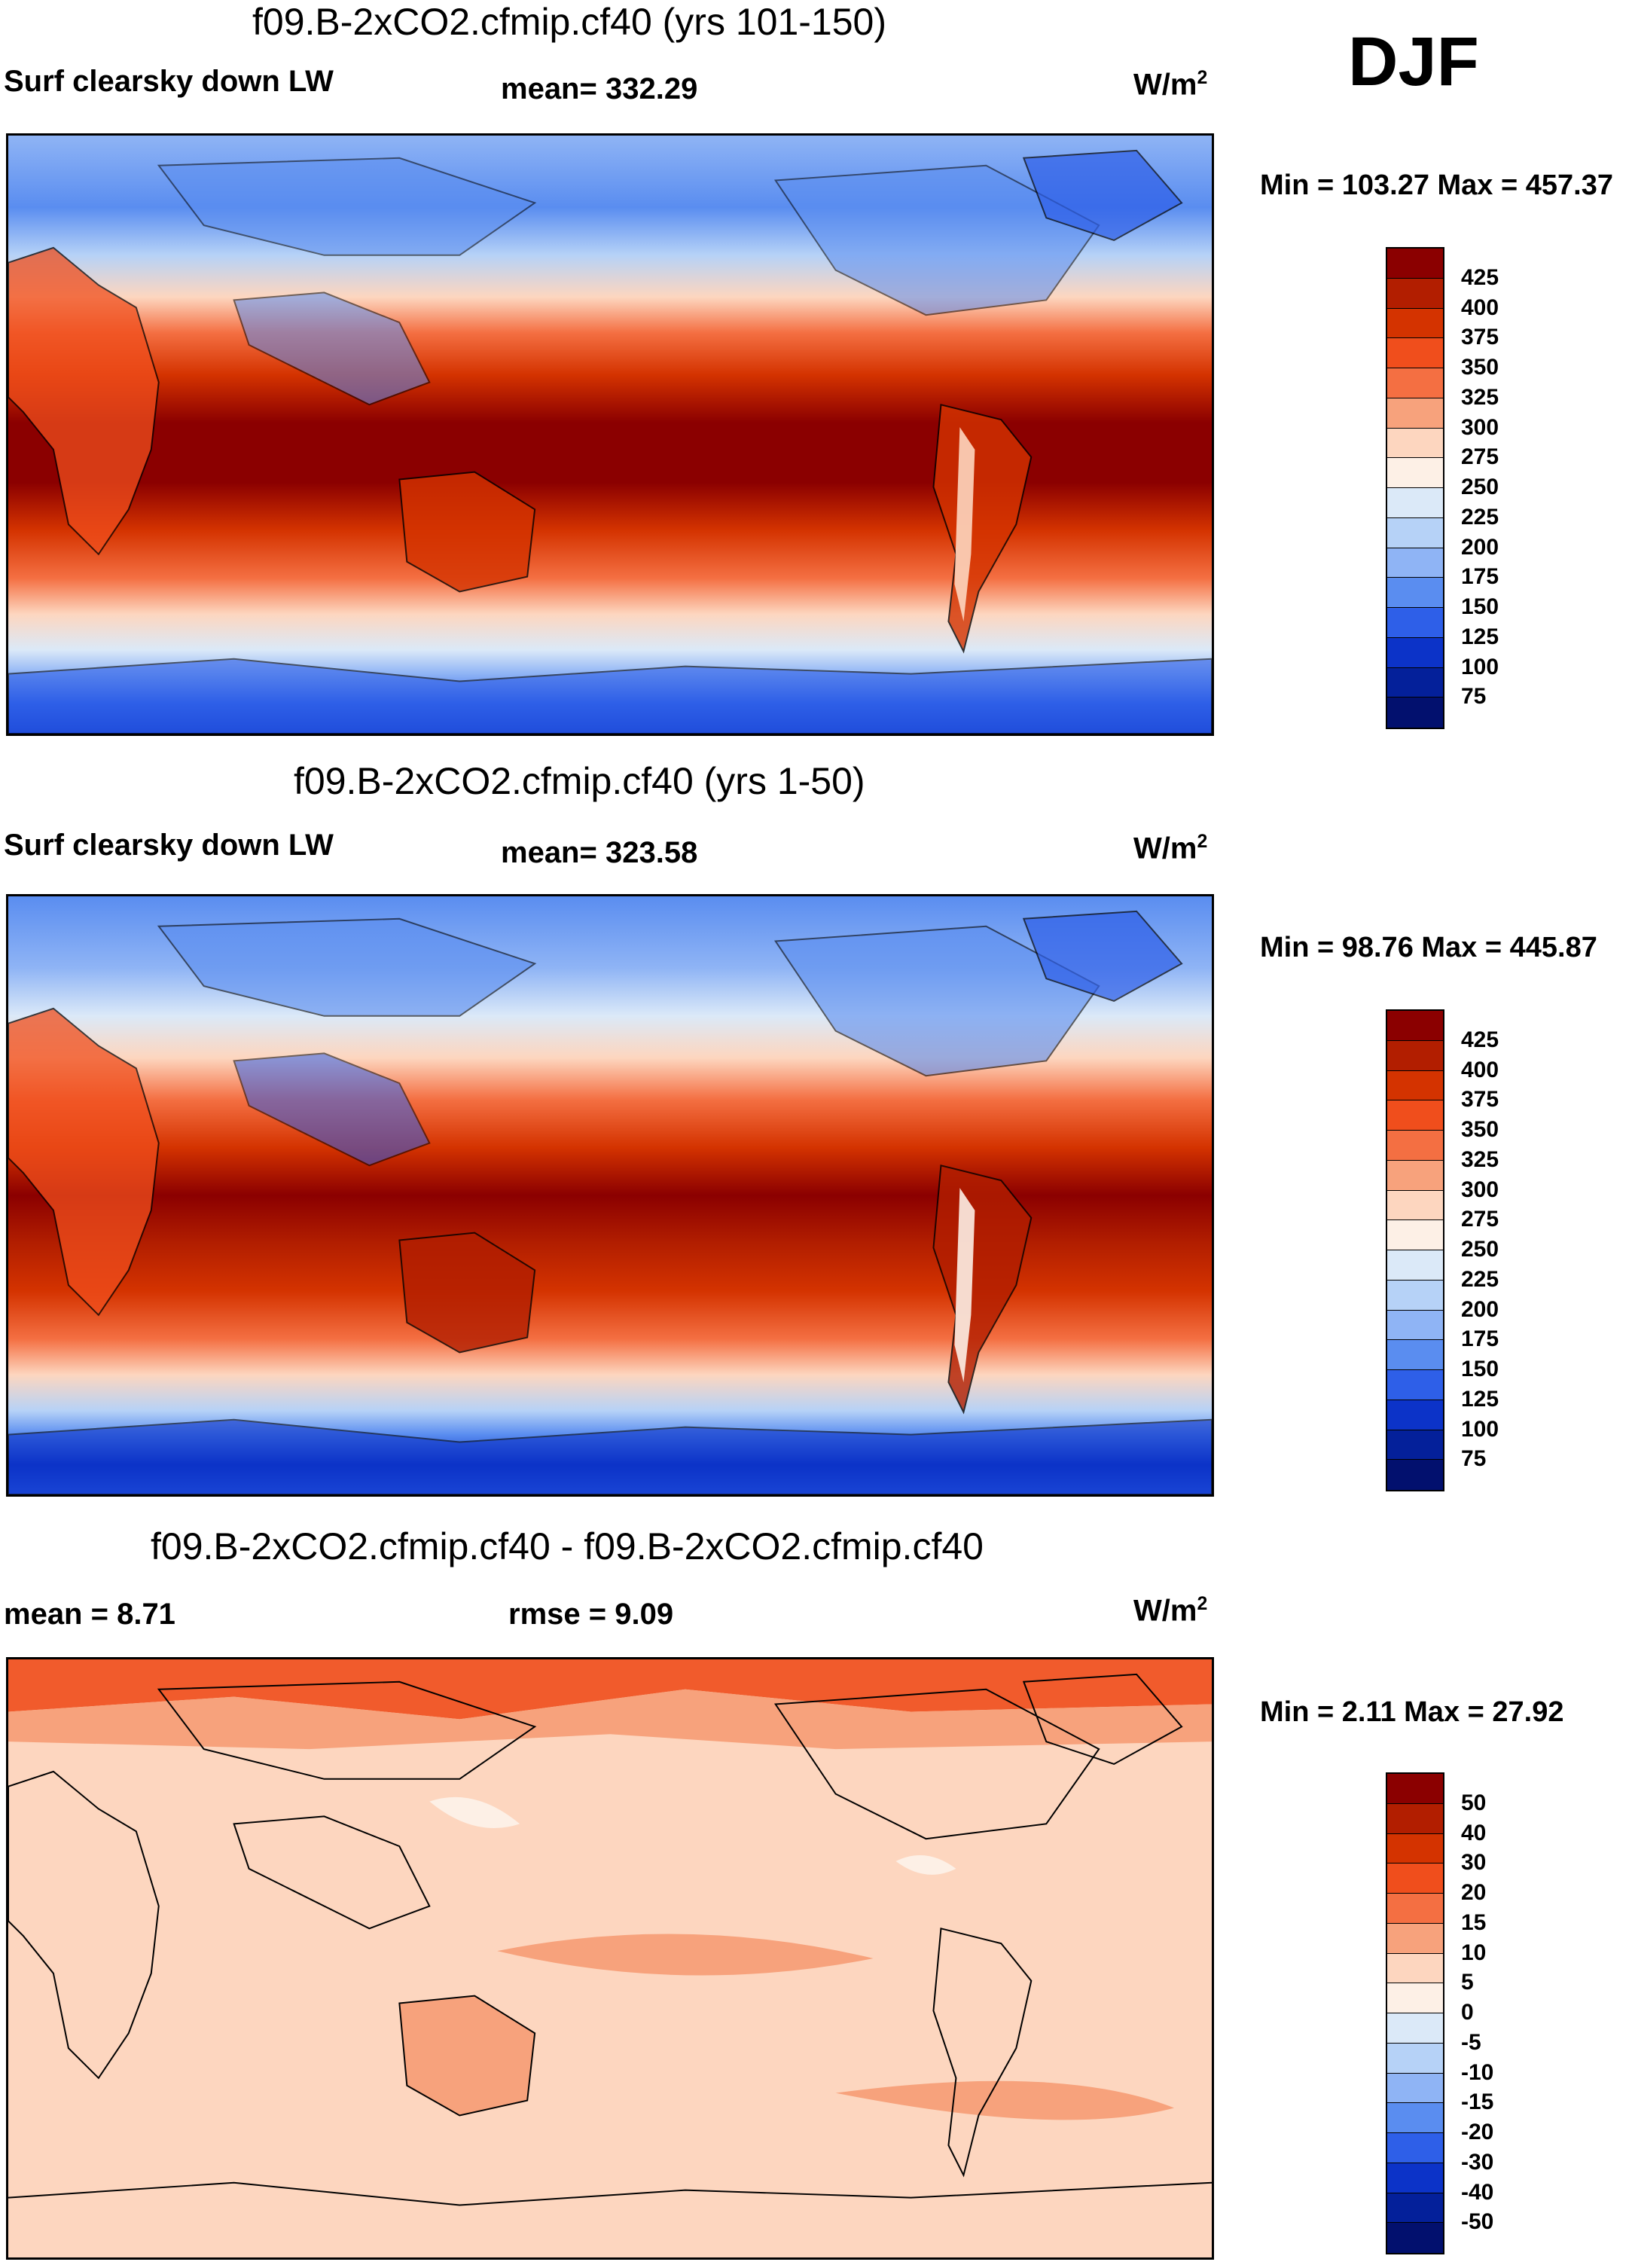  Describe the element at coordinates (1477, 2192) in the screenshot. I see `colorbar-tick-label: -40` at that location.